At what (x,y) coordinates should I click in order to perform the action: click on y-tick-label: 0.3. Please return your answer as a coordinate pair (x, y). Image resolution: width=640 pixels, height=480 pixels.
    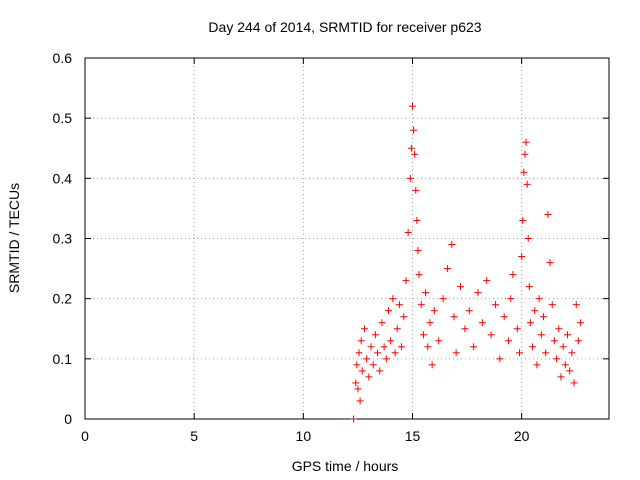
    Looking at the image, I should click on (63, 239).